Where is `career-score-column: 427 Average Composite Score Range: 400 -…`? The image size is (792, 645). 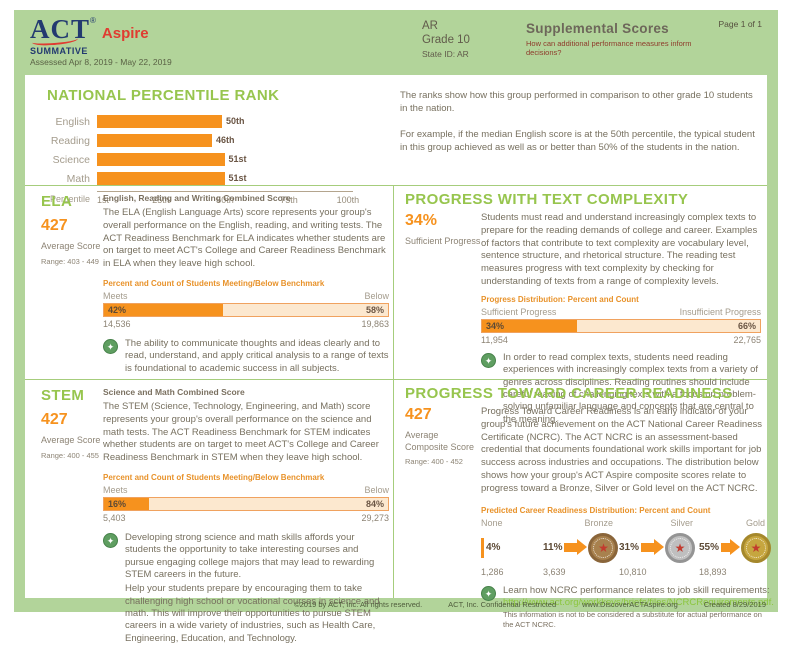 career-score-column: 427 Average Composite Score Range: 400 -… is located at coordinates (443, 518).